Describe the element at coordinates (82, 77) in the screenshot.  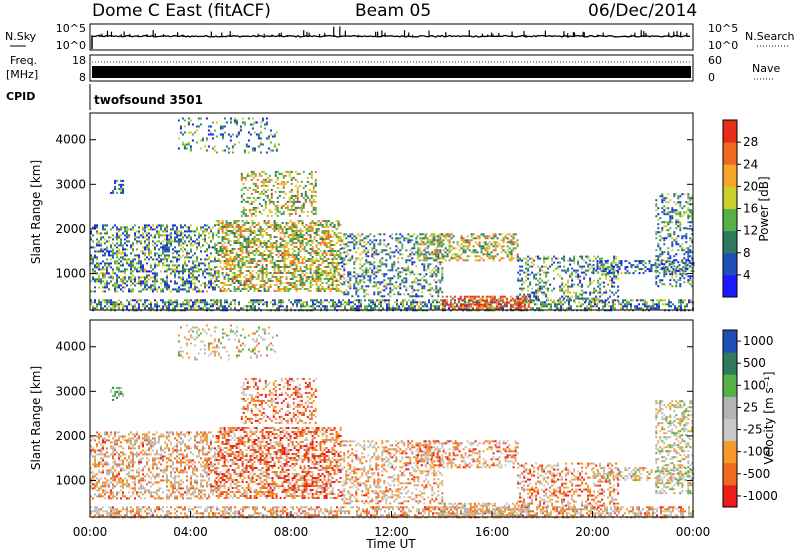
I see `freq-tick-bottom: 8` at that location.